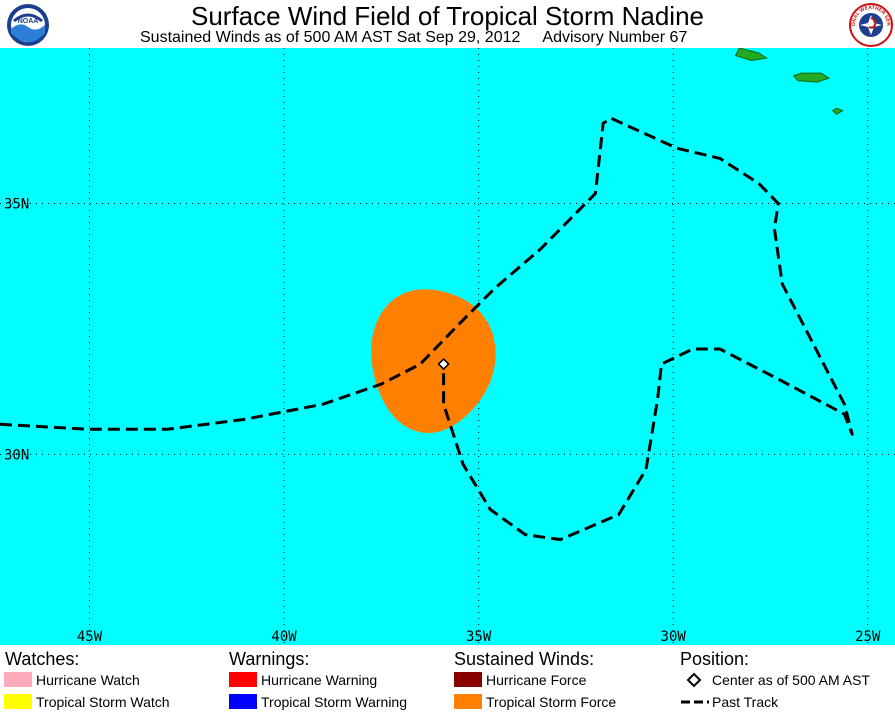  Describe the element at coordinates (269, 659) in the screenshot. I see `legend-warnings-heading: Warnings:` at that location.